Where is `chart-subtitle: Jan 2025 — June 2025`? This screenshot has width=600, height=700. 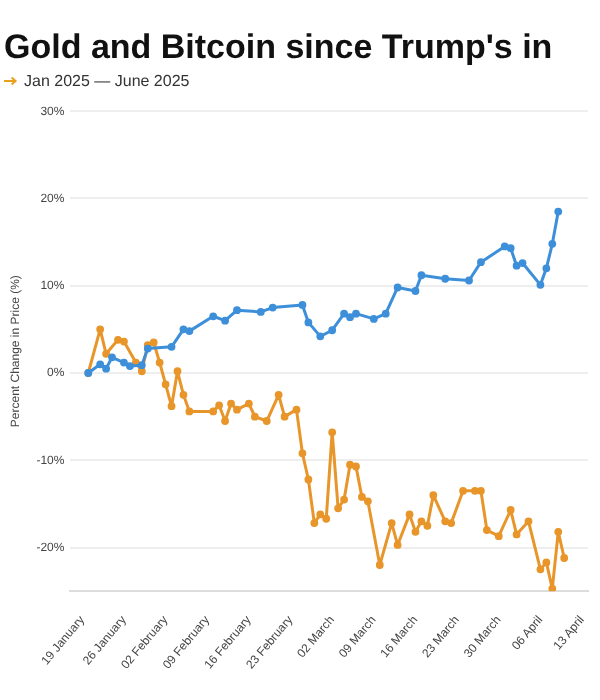
chart-subtitle: Jan 2025 — June 2025 is located at coordinates (107, 81).